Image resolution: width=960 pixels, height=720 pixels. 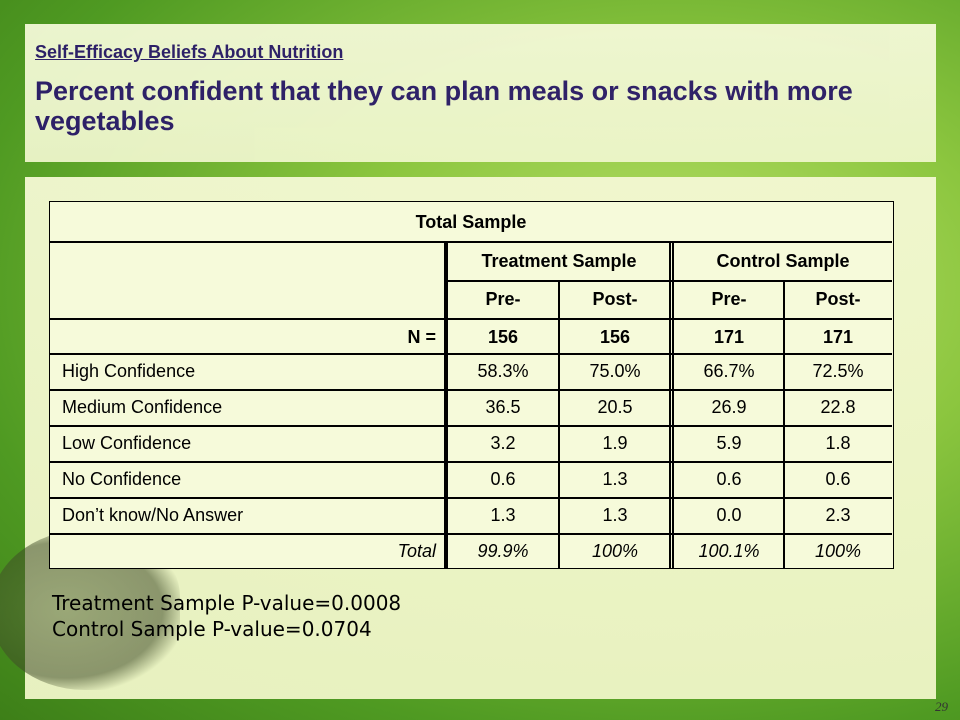 I want to click on table-cell: 1.9, so click(x=615, y=442).